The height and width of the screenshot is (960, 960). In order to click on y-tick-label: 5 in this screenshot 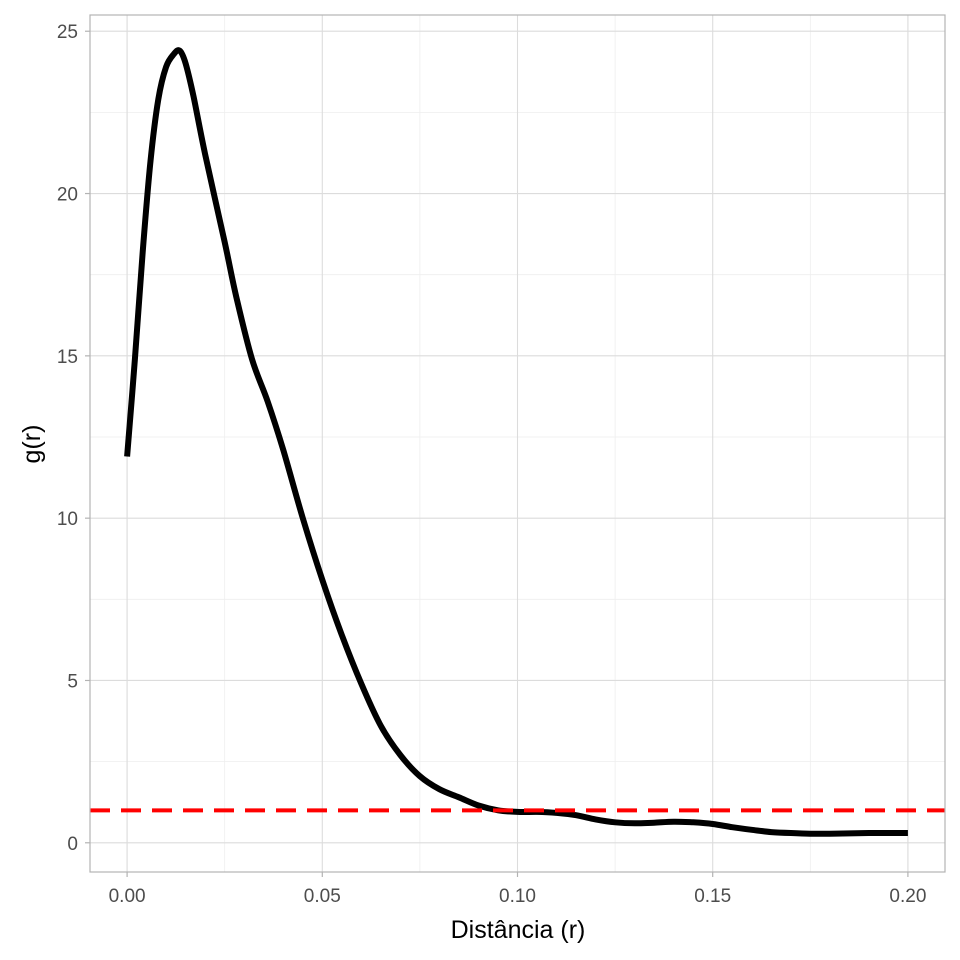, I will do `click(72, 681)`.